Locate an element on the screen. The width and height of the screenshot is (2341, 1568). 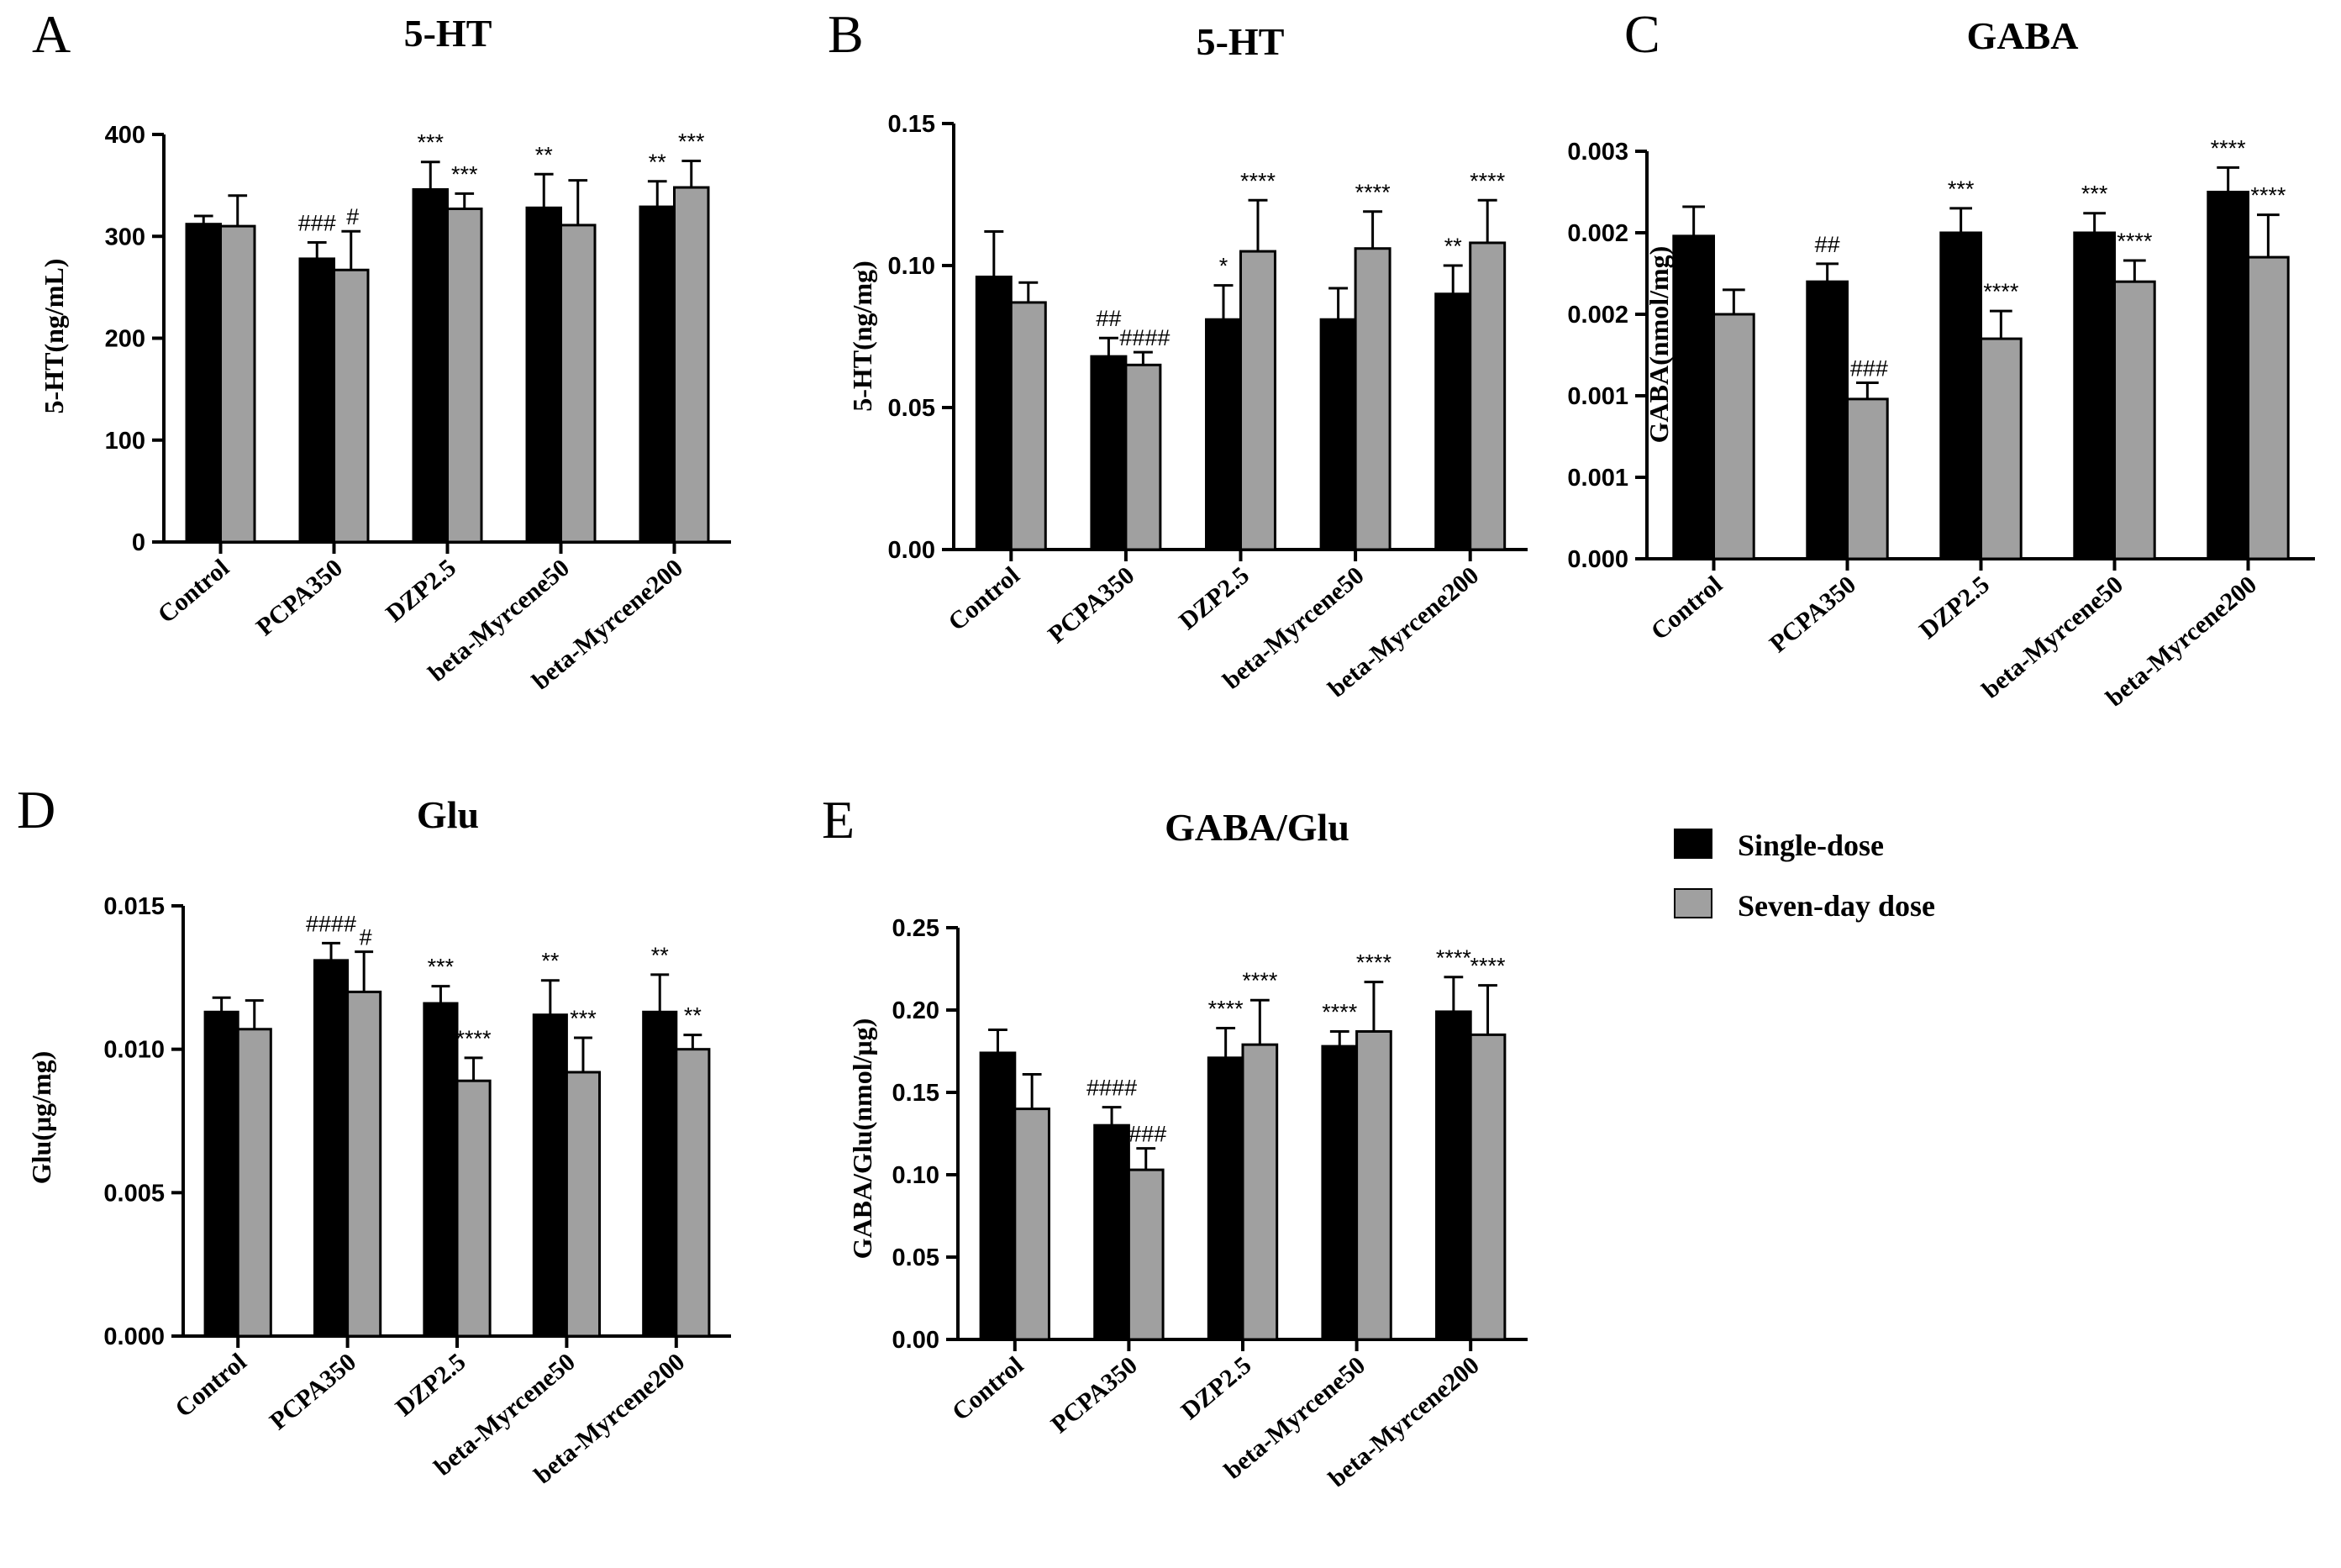
bar-d-dzp2-5-single-dose is located at coordinates (441, 1170).